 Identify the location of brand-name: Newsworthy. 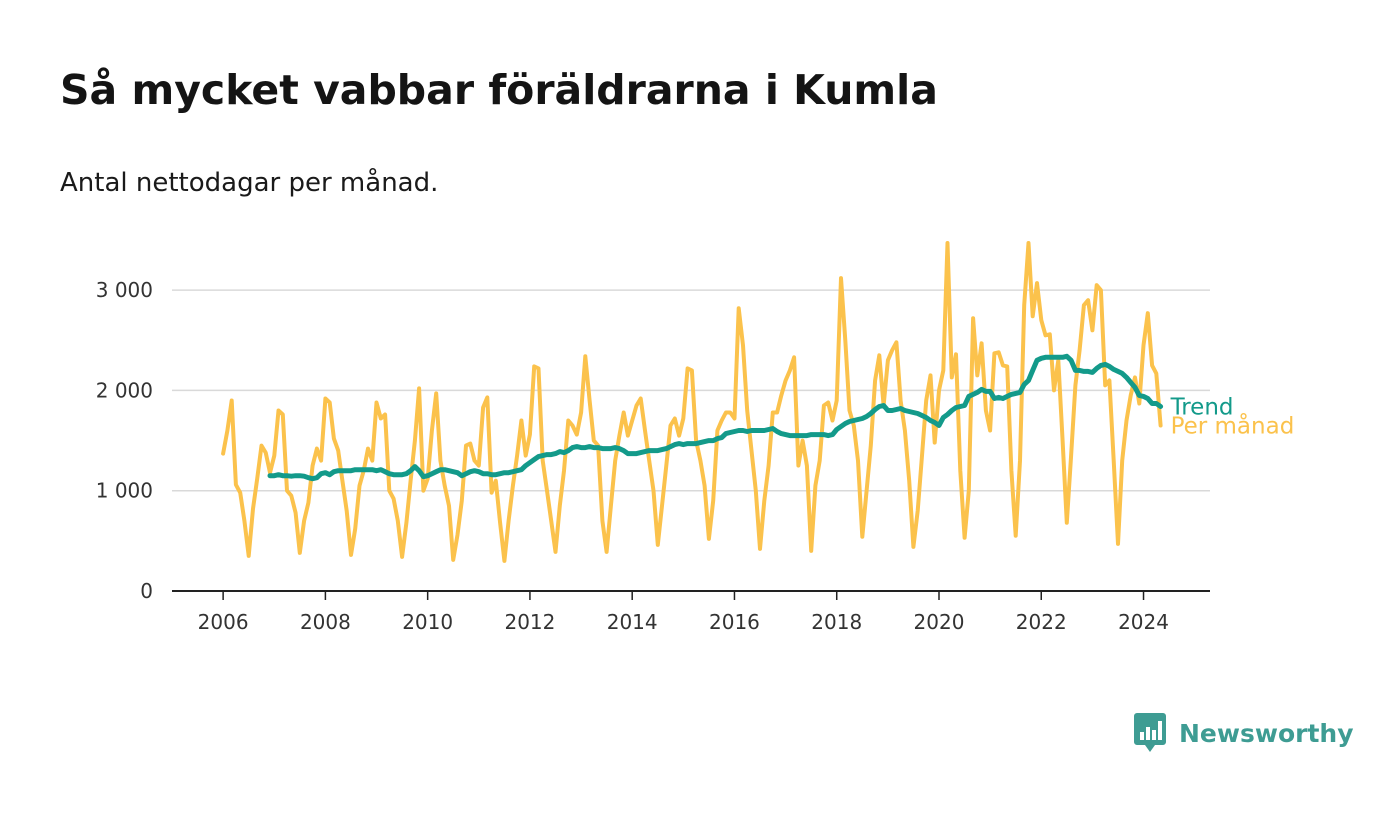
(1266, 733).